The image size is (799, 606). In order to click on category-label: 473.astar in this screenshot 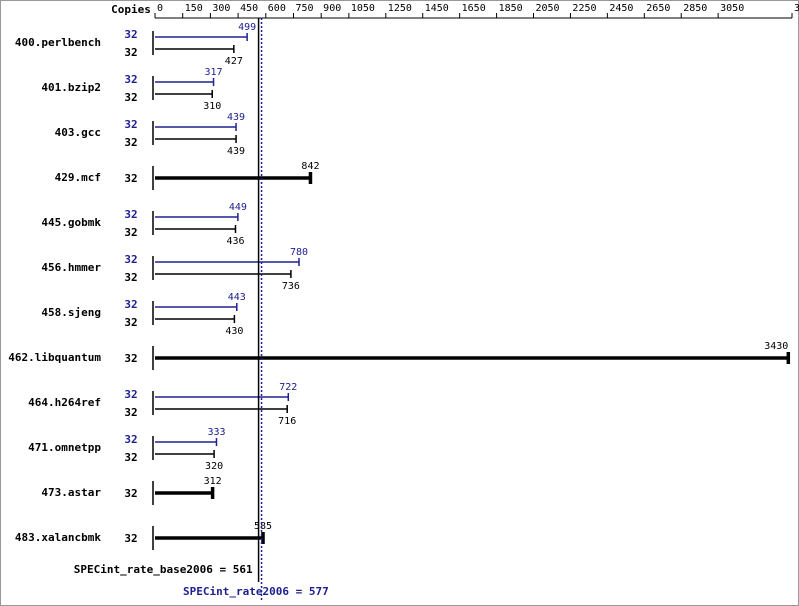, I will do `click(71, 492)`.